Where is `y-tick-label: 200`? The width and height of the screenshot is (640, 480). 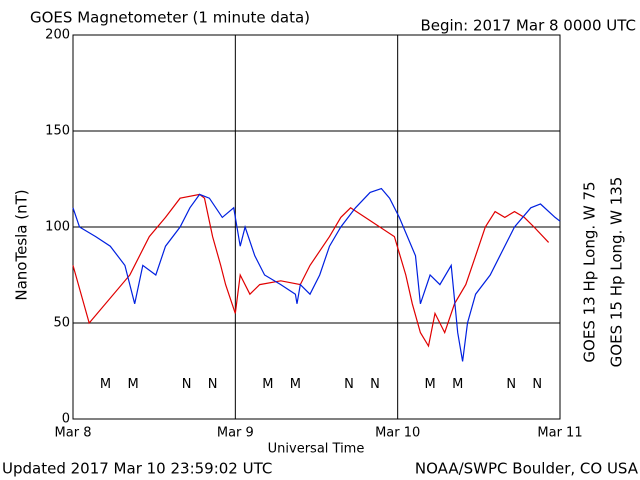 y-tick-label: 200 is located at coordinates (57, 35).